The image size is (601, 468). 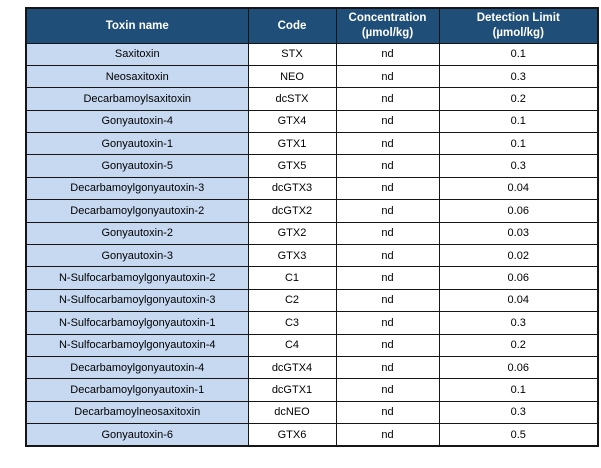 I want to click on toxin-name-cell: Gonyautoxin-3, so click(x=137, y=256).